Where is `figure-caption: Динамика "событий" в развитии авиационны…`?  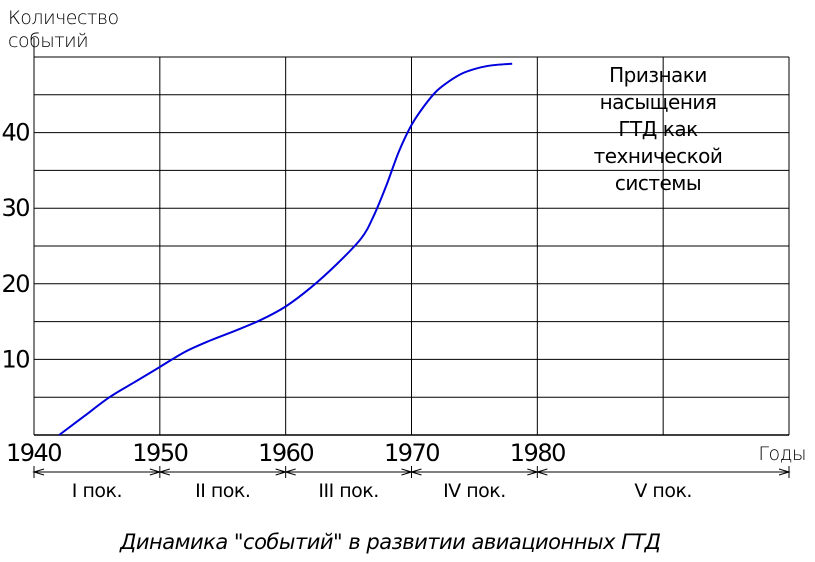
figure-caption: Динамика "событий" в развитии авиационны… is located at coordinates (390, 542).